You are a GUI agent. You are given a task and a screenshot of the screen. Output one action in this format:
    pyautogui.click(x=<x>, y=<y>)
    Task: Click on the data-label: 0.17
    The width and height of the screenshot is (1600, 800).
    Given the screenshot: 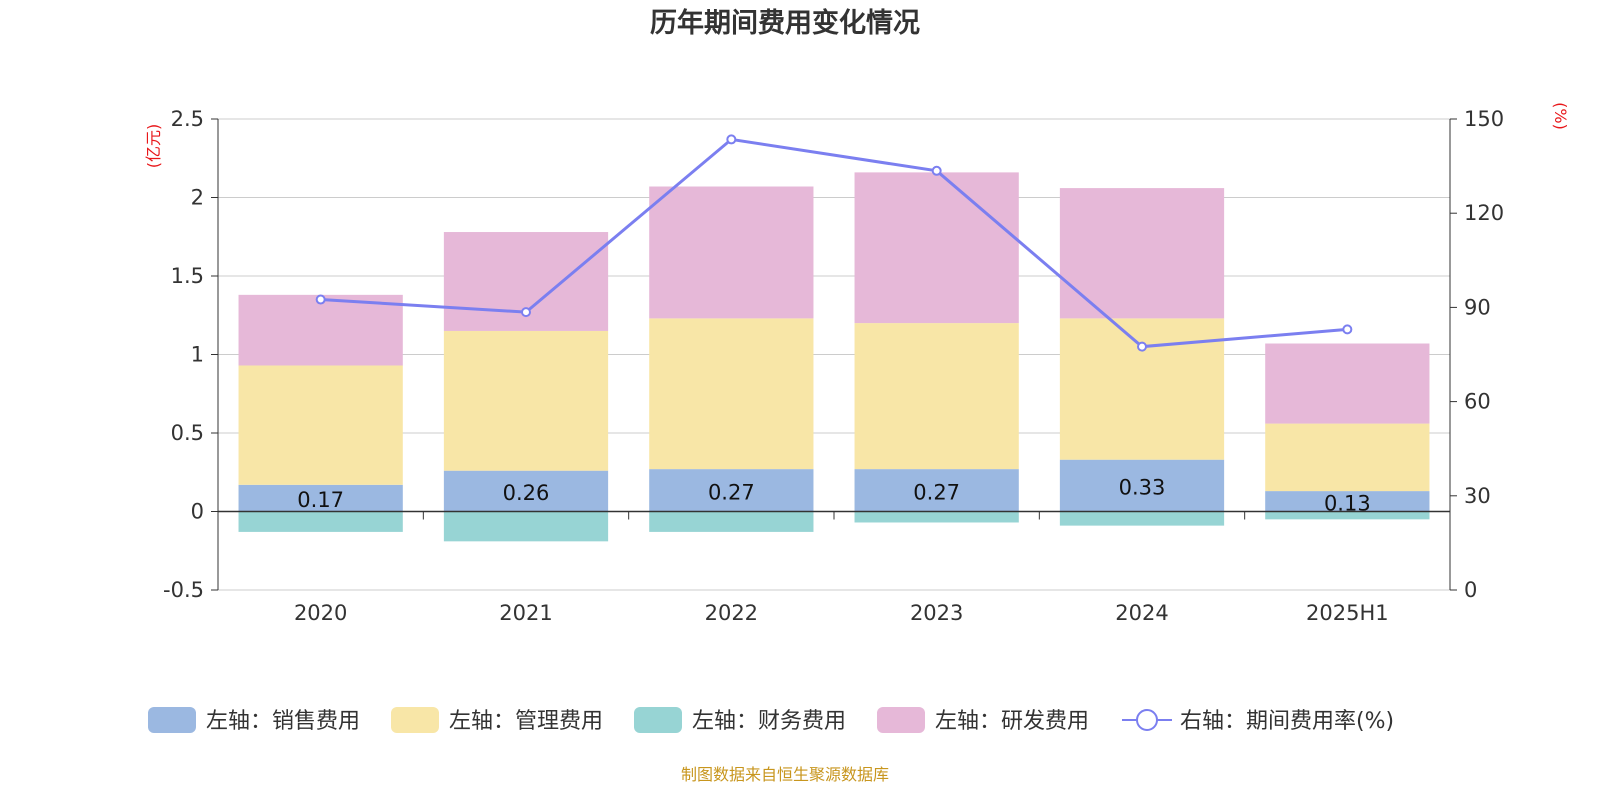 What is the action you would take?
    pyautogui.click(x=320, y=500)
    